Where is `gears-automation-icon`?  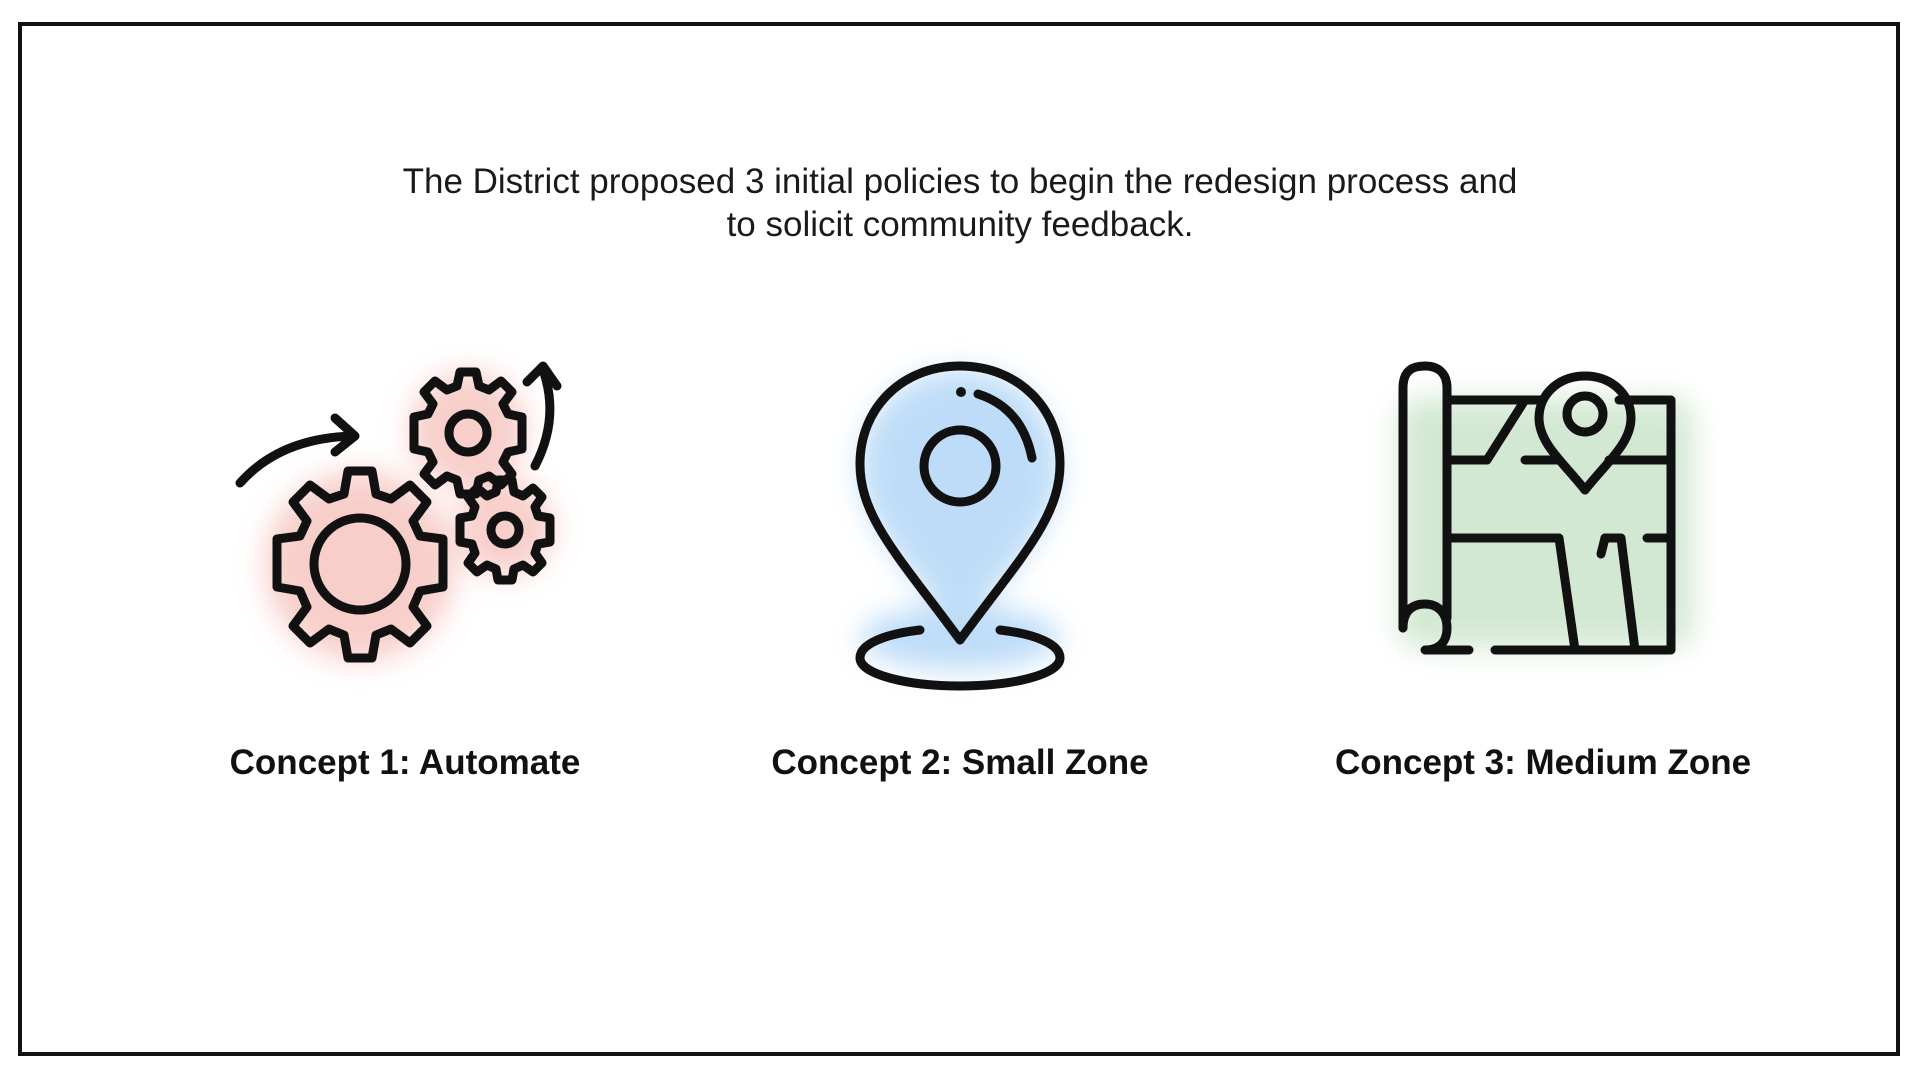
gears-automation-icon is located at coordinates (405, 518).